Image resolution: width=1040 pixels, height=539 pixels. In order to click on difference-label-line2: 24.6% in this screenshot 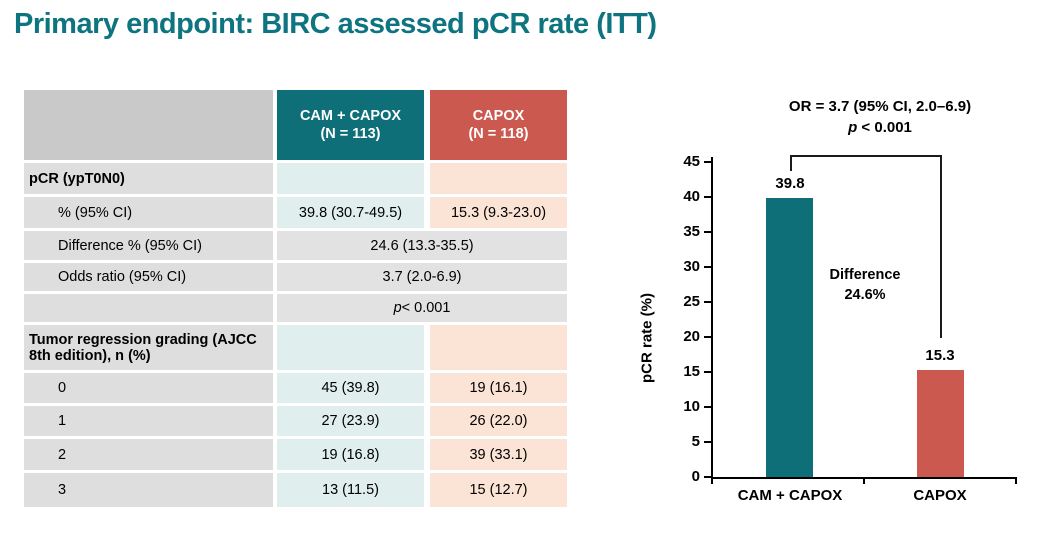, I will do `click(865, 295)`.